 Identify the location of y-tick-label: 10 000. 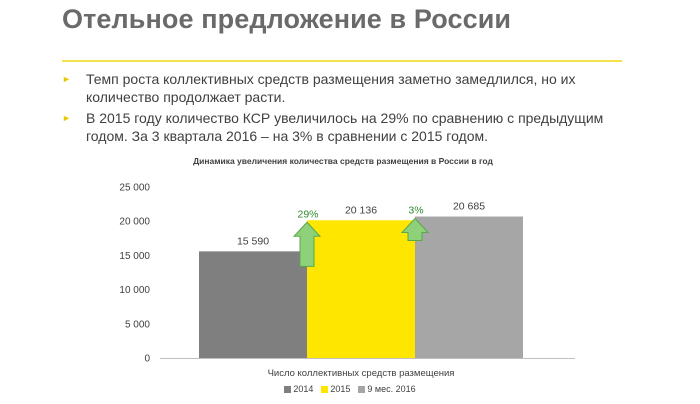
(134, 290).